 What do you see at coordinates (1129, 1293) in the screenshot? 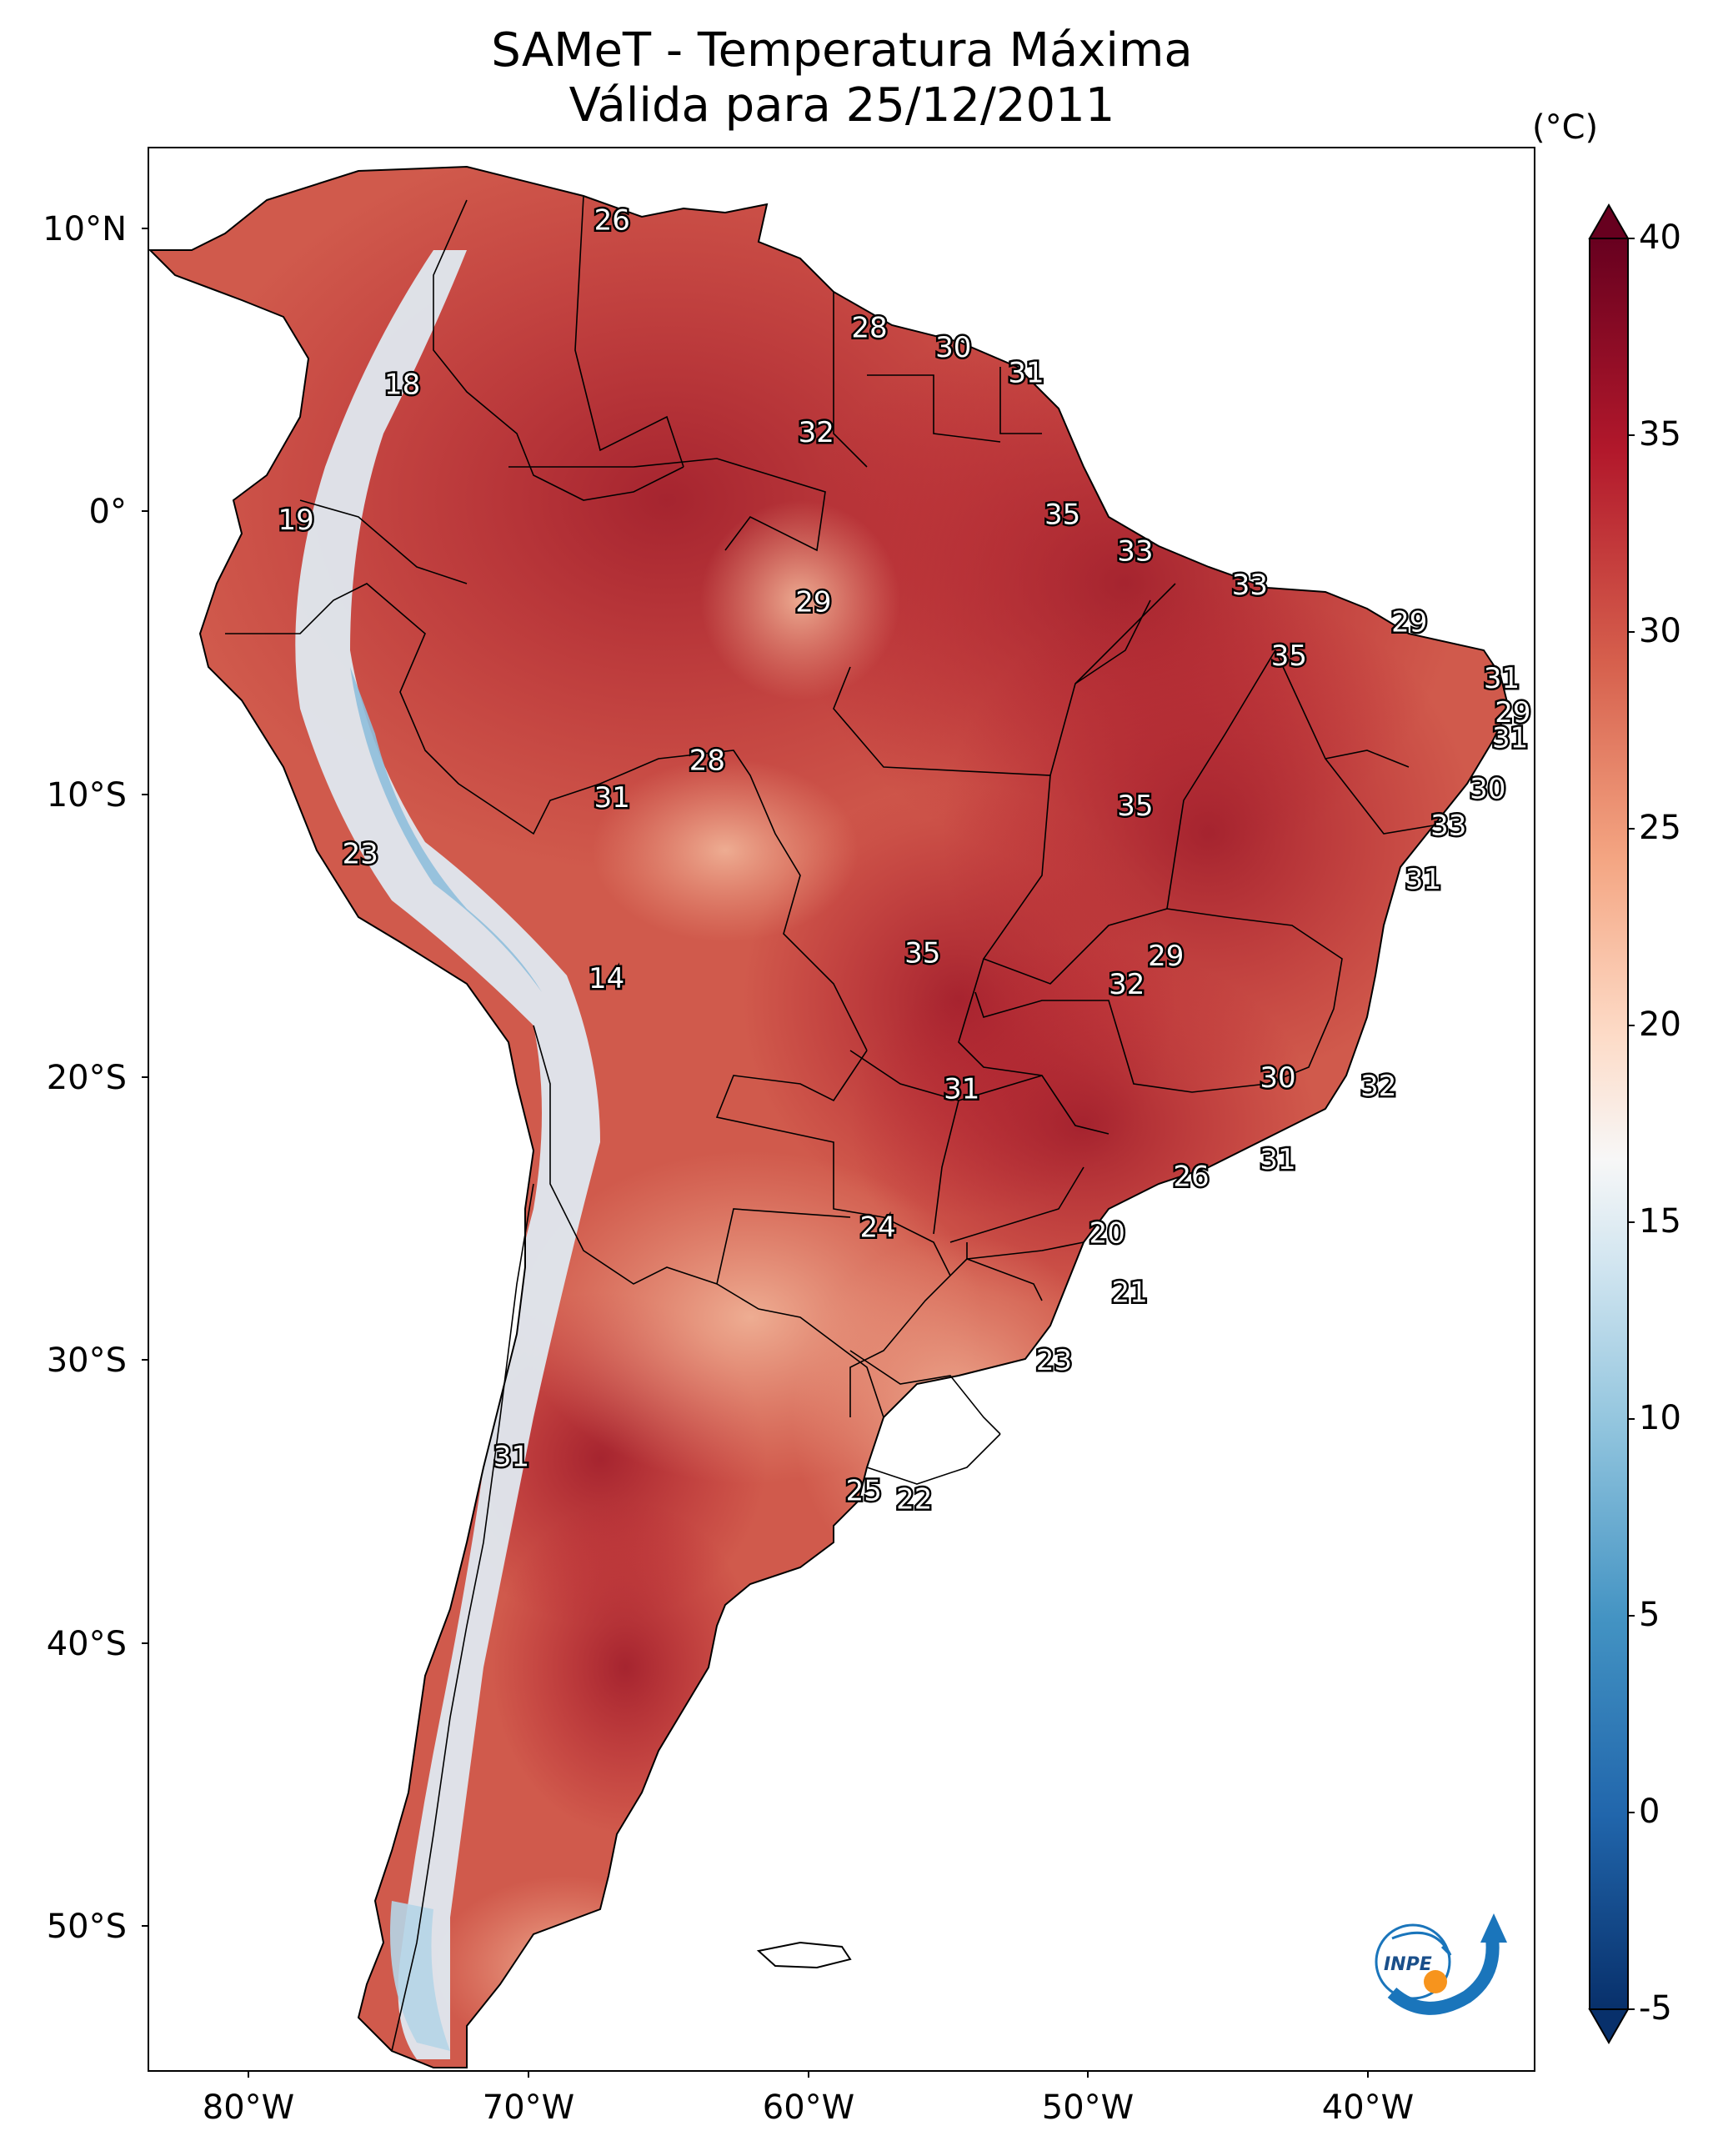
I see `station-label: 21` at bounding box center [1129, 1293].